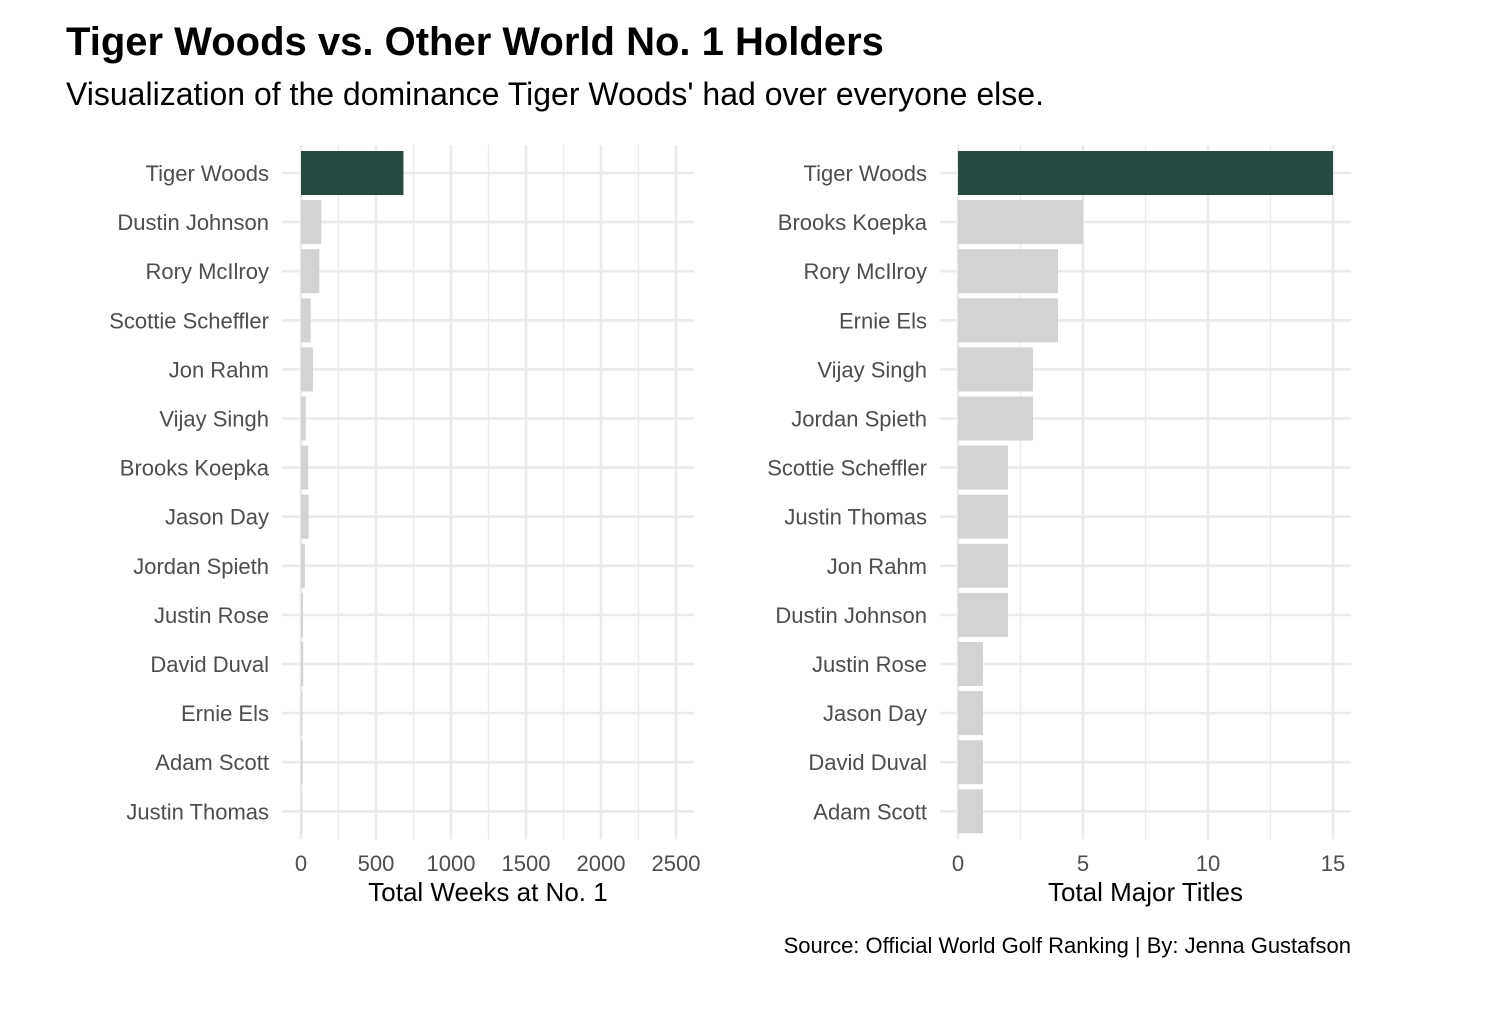  What do you see at coordinates (847, 468) in the screenshot?
I see `majors-category-label: Scottie Scheffler` at bounding box center [847, 468].